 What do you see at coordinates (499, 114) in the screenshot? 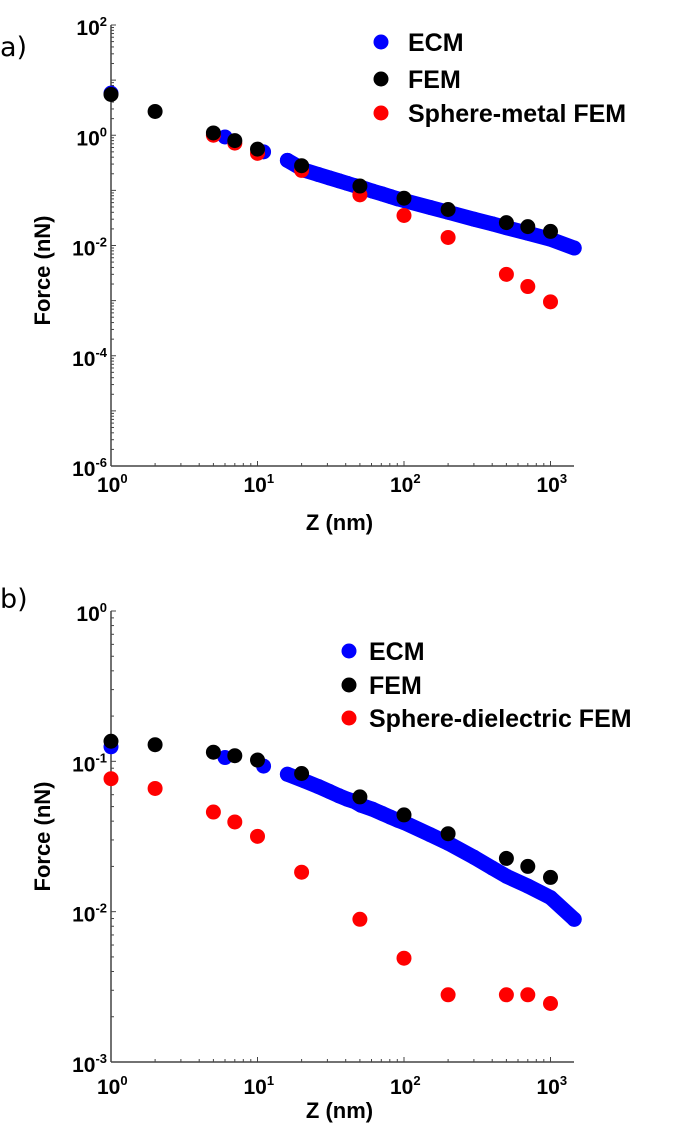
I see `legend-item: Sphere-metal FEM` at bounding box center [499, 114].